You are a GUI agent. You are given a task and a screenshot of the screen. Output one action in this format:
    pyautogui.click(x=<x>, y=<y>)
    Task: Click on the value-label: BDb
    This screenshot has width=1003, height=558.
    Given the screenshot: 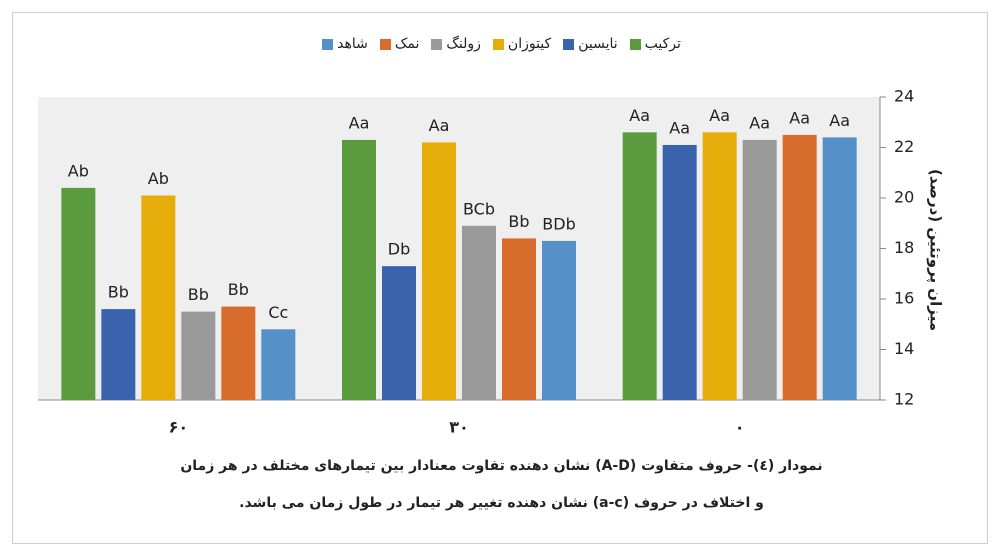 What is the action you would take?
    pyautogui.click(x=558, y=223)
    